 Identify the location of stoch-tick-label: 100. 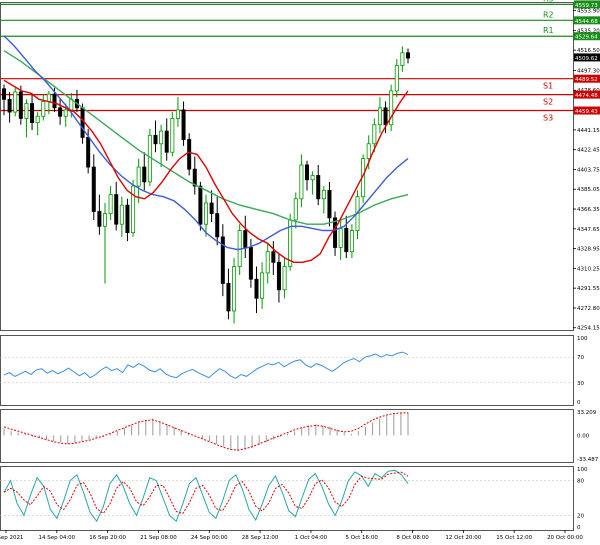
(582, 470).